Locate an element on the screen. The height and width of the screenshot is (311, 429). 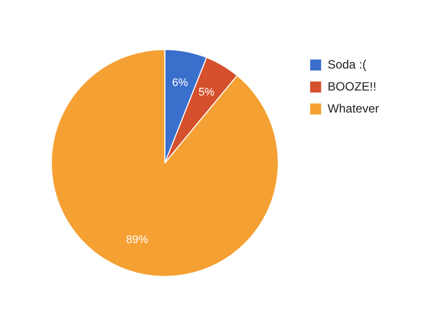
data-label: 6% is located at coordinates (180, 82).